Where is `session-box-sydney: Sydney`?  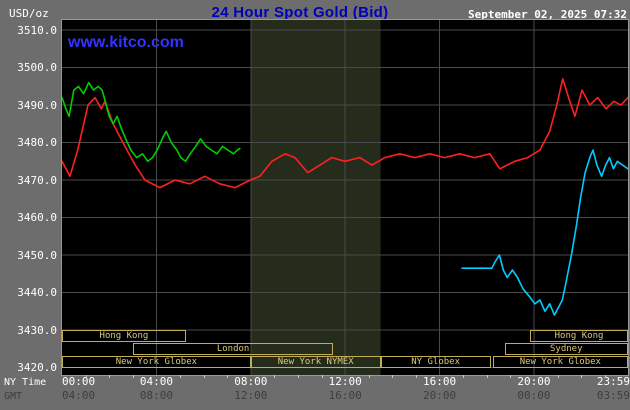 session-box-sydney: Sydney is located at coordinates (566, 349).